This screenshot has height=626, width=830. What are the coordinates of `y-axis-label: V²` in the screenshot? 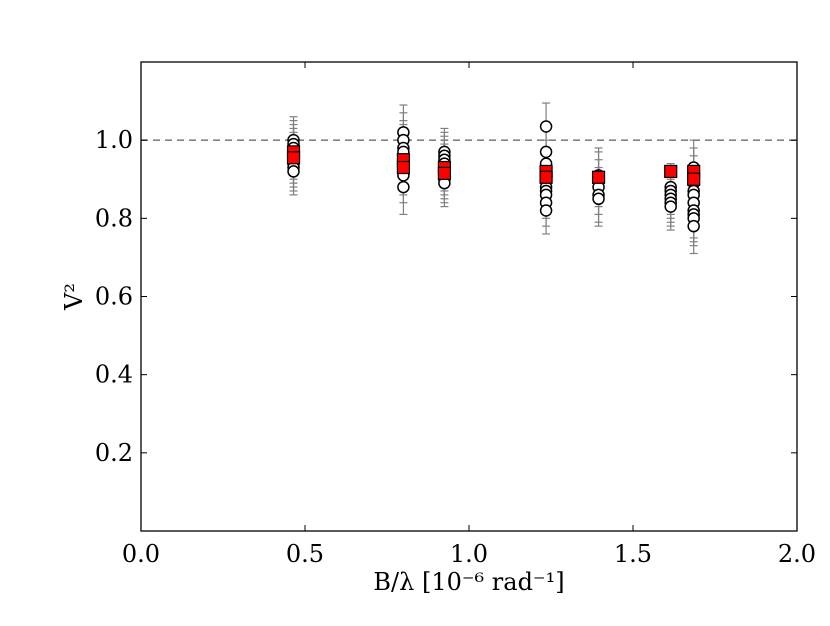 It's located at (74, 297).